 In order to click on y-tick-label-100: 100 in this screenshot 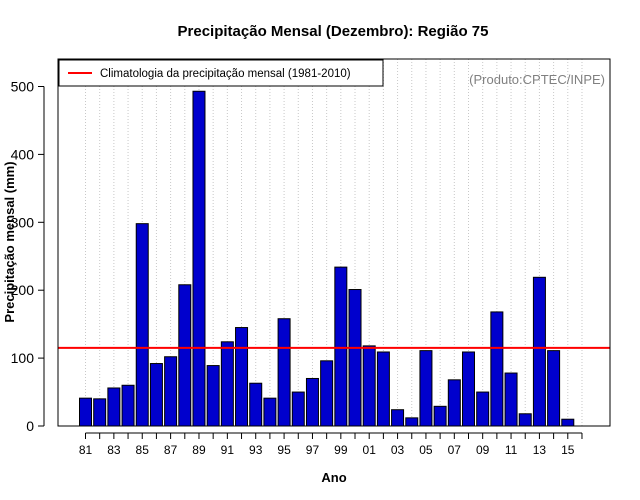, I will do `click(23, 358)`.